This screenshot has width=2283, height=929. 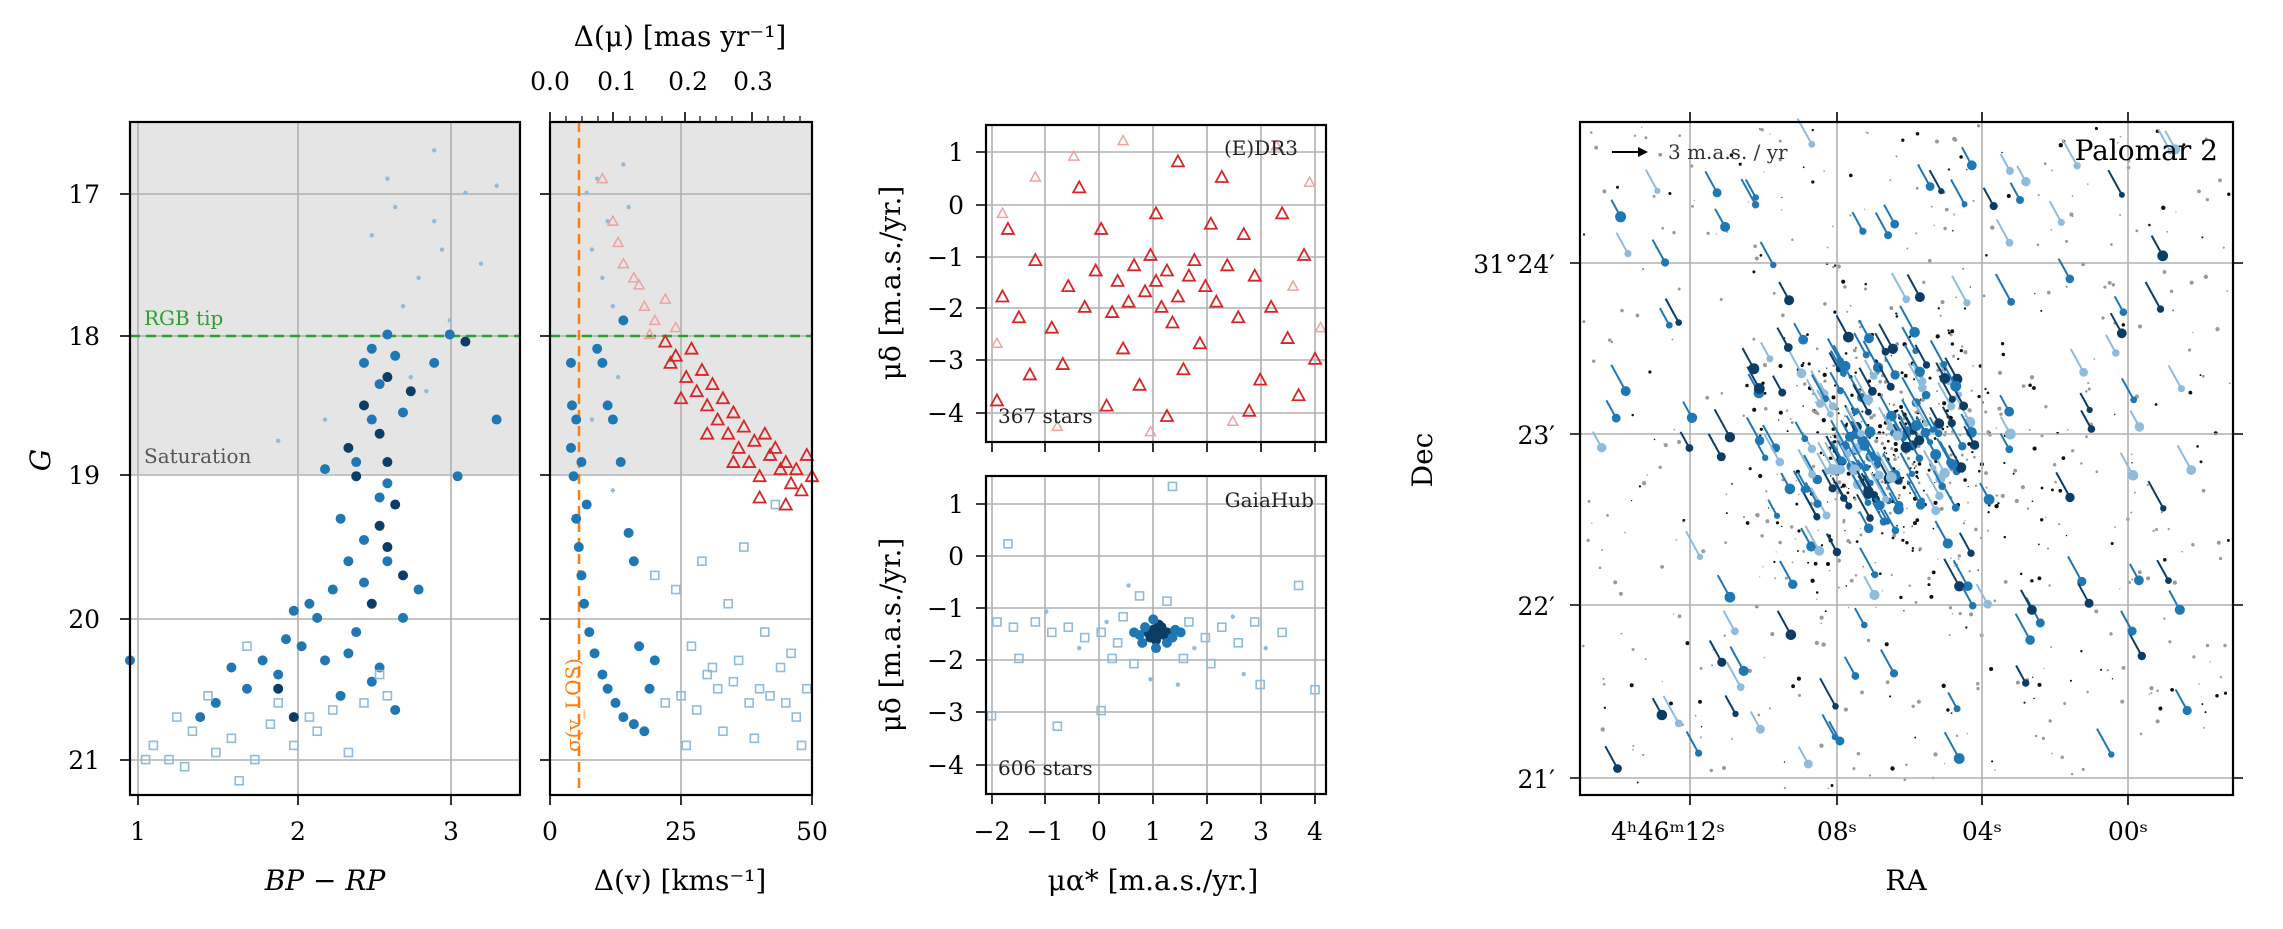 I want to click on cmd-xticklabel-3: 3, so click(x=451, y=831).